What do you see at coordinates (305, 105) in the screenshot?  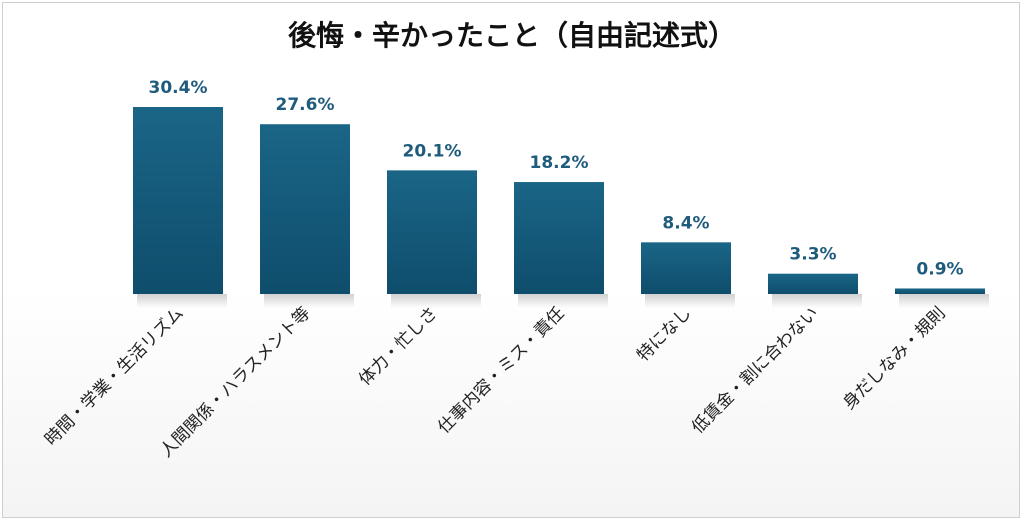 I see `data-label-2: 27.6%` at bounding box center [305, 105].